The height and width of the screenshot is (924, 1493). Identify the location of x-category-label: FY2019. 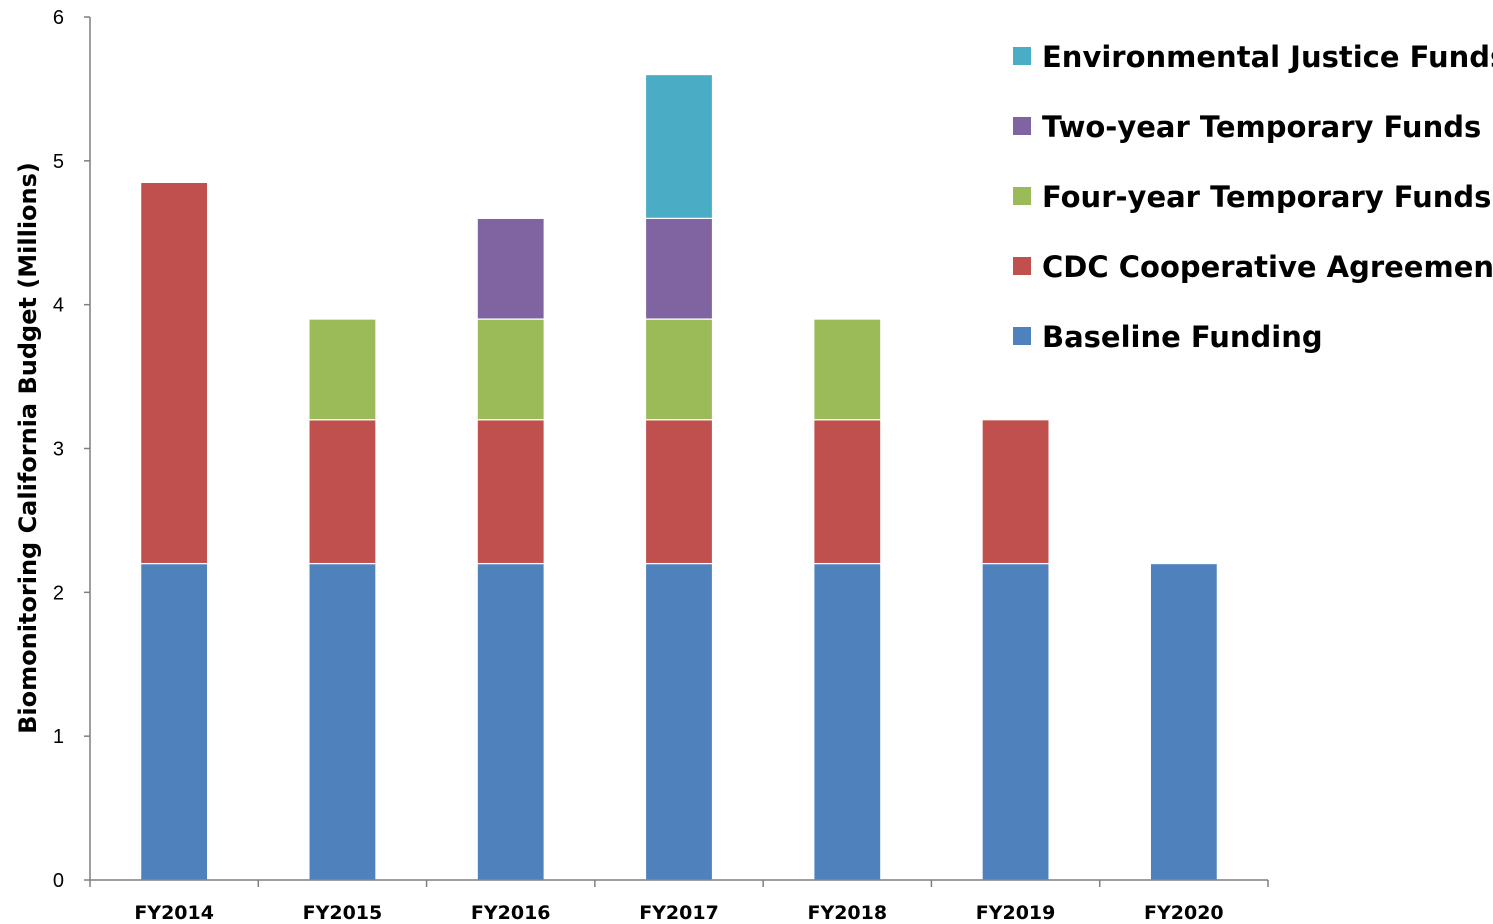
(1016, 913).